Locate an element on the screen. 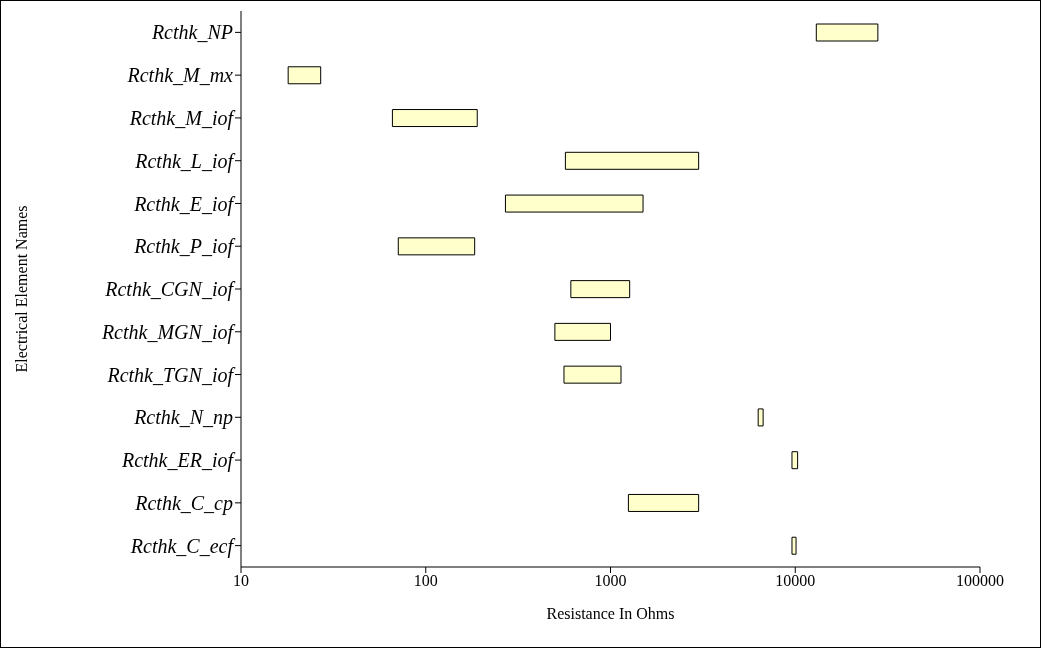  y-axis-title: Electrical Element Names is located at coordinates (21, 289).